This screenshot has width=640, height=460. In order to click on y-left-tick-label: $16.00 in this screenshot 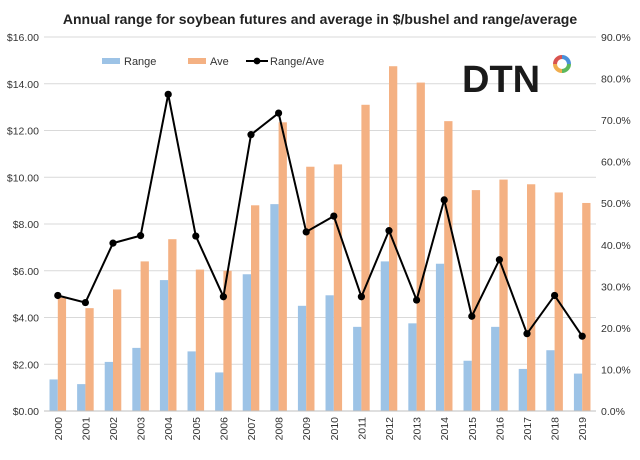, I will do `click(23, 38)`.